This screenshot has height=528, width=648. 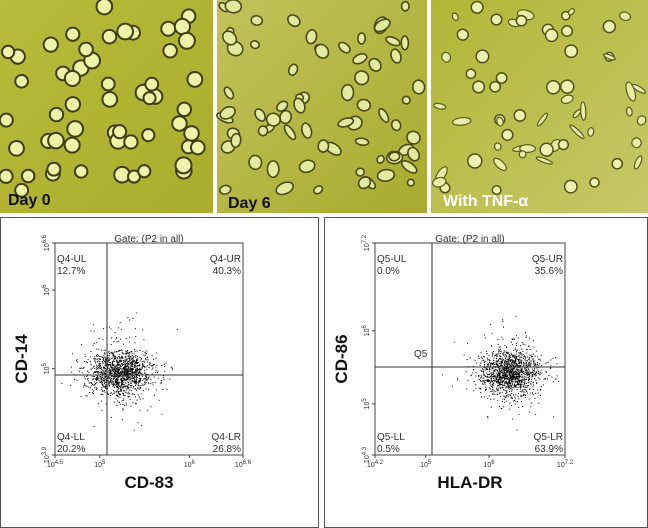 I want to click on quadrant-name: Q5-UL, so click(x=392, y=259).